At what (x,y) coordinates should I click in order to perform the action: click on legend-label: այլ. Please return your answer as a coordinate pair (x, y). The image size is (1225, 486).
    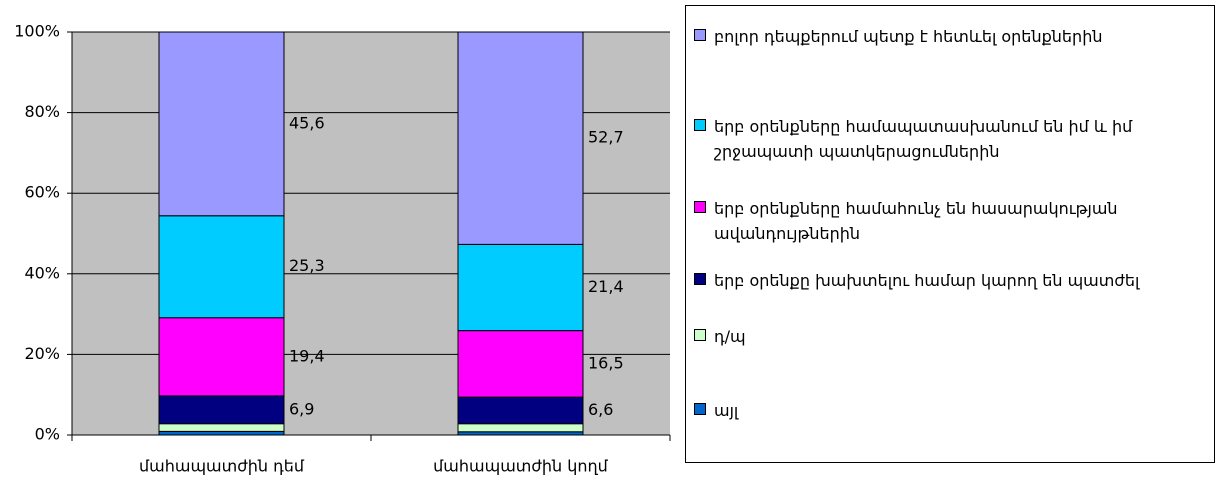
    Looking at the image, I should click on (726, 410).